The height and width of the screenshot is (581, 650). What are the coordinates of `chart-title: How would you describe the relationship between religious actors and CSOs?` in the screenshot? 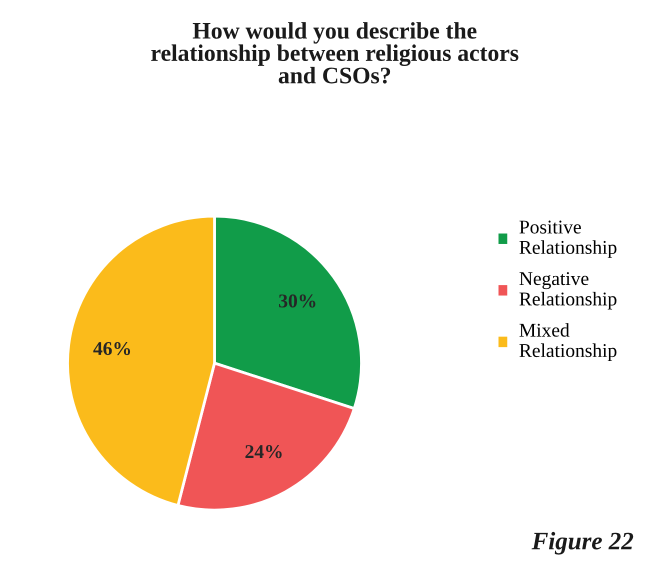 It's located at (334, 53).